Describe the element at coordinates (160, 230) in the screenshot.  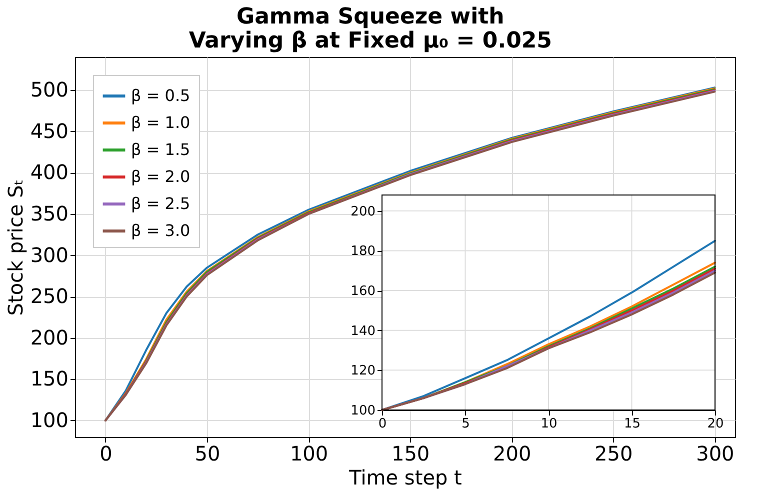
I see `legend-label: β = 3.0` at that location.